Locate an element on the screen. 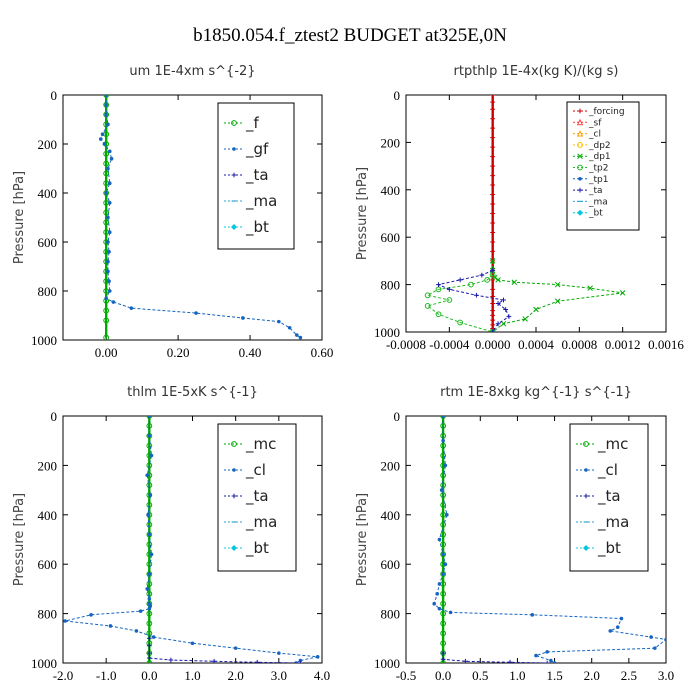  y-axis-label: Pressure [hPa] is located at coordinates (19, 217).